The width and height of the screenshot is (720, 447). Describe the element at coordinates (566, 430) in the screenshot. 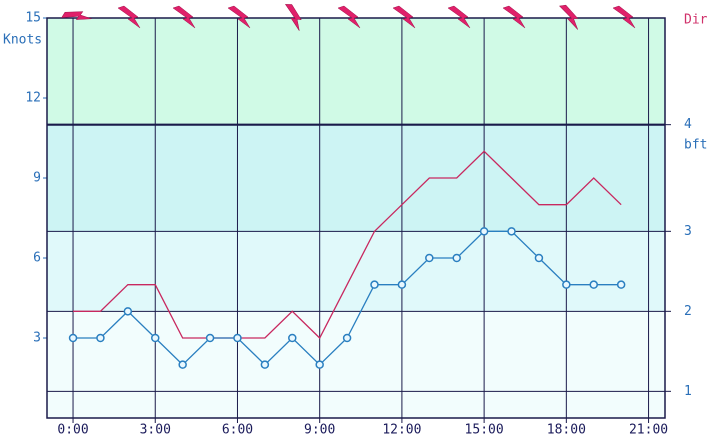

I see `x-tick-label: 18:00` at that location.